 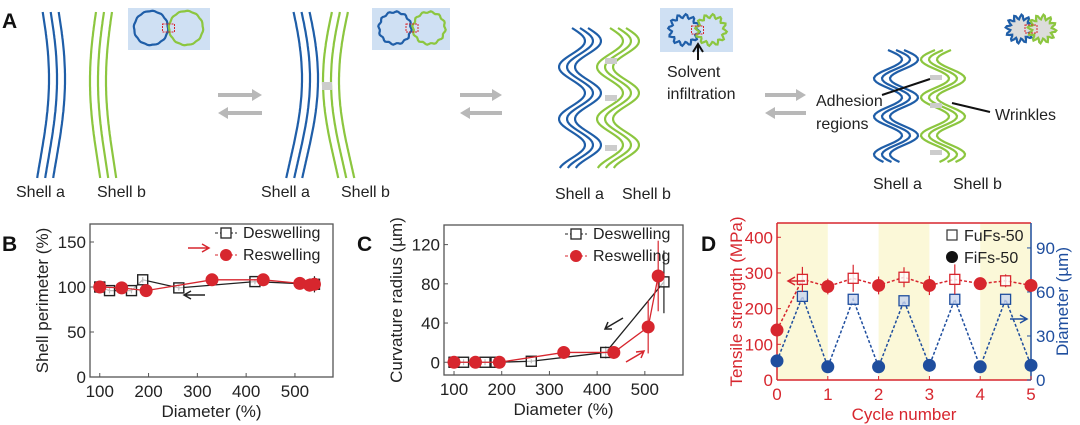 What do you see at coordinates (759, 237) in the screenshot?
I see `y-tick-label: 400` at bounding box center [759, 237].